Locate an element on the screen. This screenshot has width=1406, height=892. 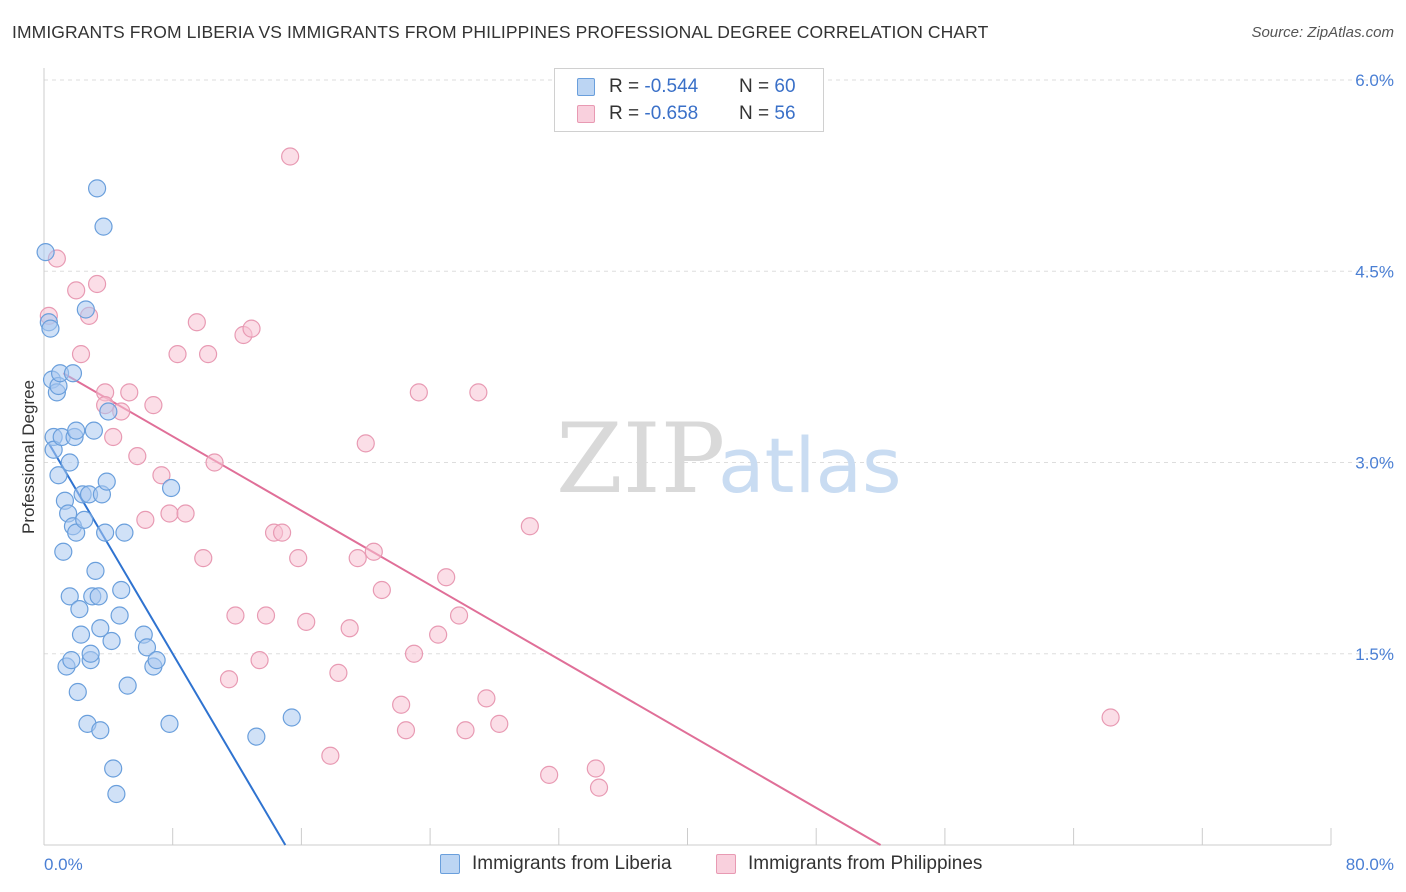
legend-n-value: 60 is located at coordinates (785, 86).